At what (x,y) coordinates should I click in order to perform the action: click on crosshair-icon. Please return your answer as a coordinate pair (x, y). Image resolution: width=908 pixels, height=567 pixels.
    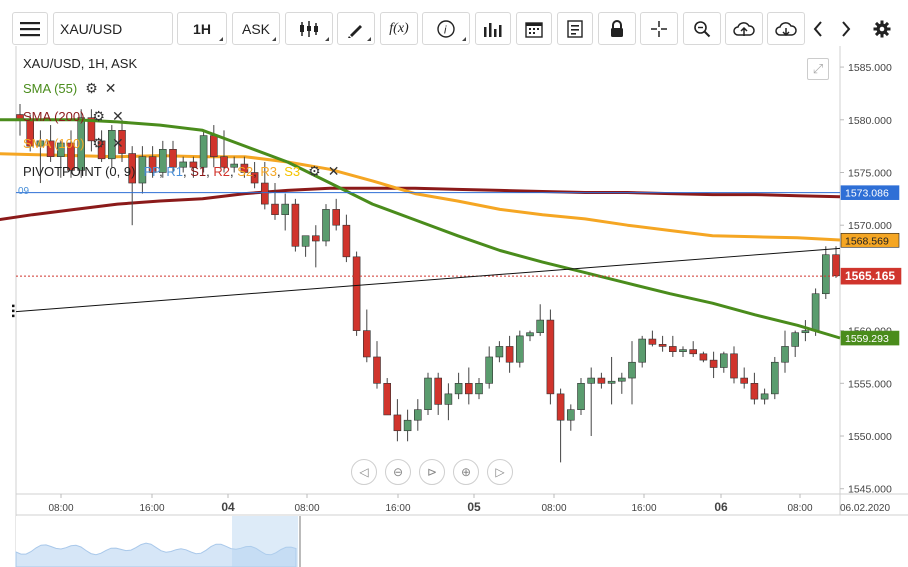
    Looking at the image, I should click on (659, 28).